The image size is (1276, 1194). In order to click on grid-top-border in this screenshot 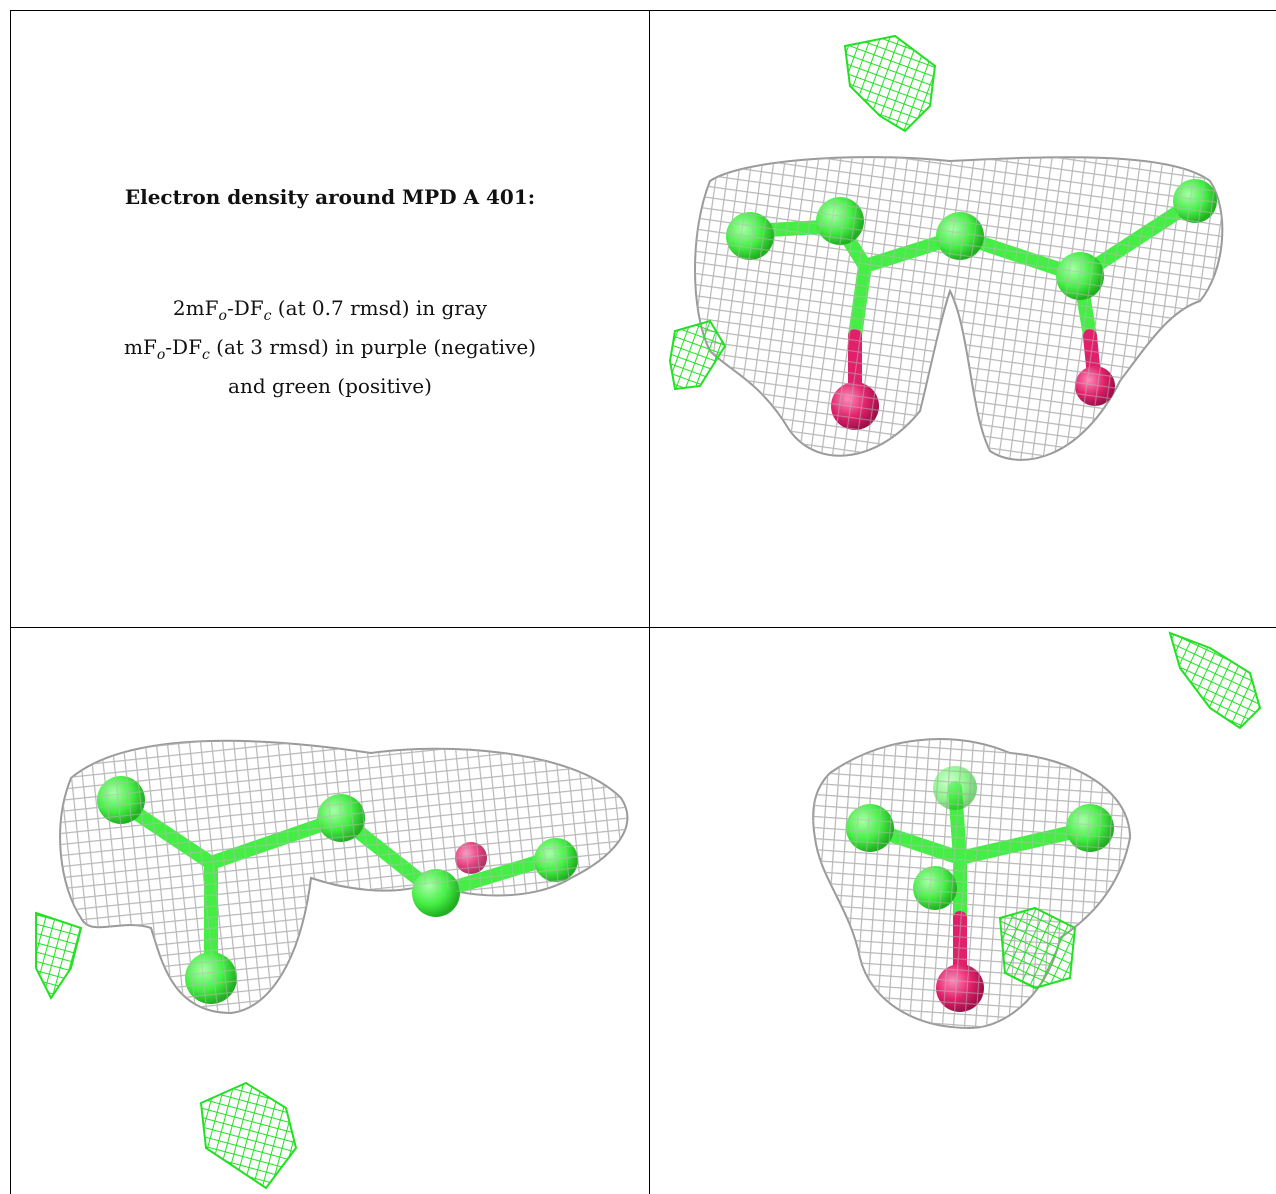, I will do `click(643, 10)`.